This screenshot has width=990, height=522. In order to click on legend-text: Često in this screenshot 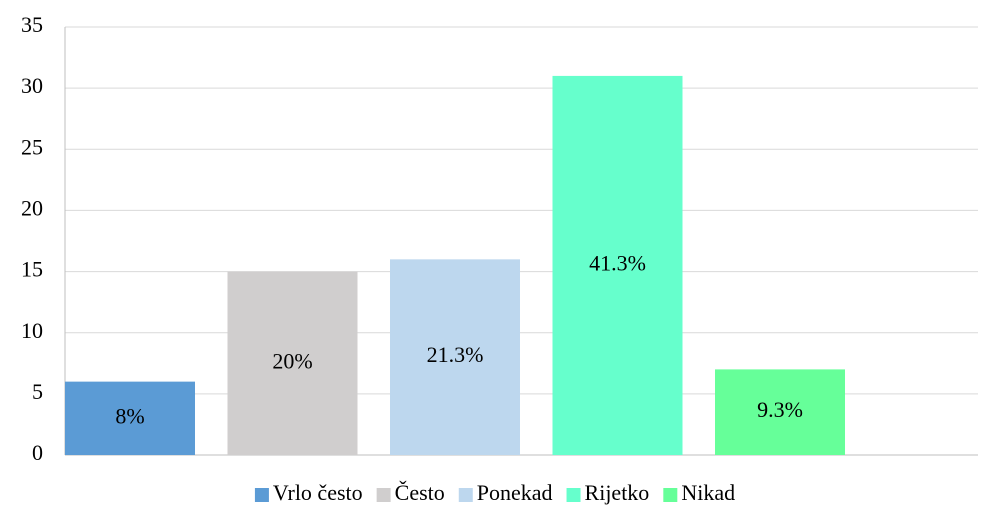, I will do `click(420, 492)`.